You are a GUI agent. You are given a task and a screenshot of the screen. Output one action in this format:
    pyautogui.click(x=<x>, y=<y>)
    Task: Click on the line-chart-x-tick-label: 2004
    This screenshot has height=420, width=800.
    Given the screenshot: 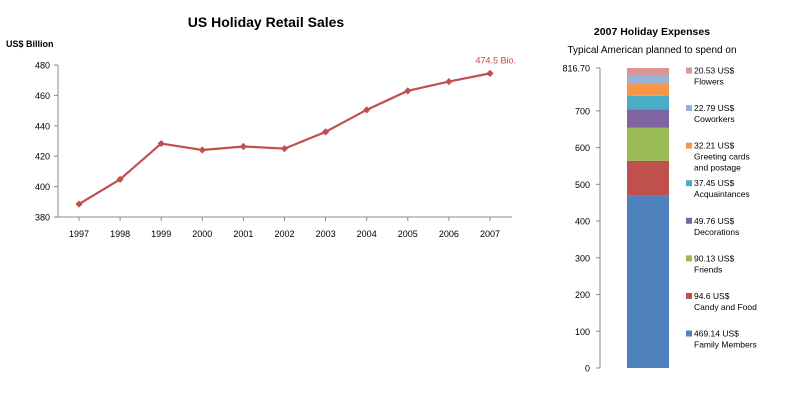 What is the action you would take?
    pyautogui.click(x=367, y=234)
    